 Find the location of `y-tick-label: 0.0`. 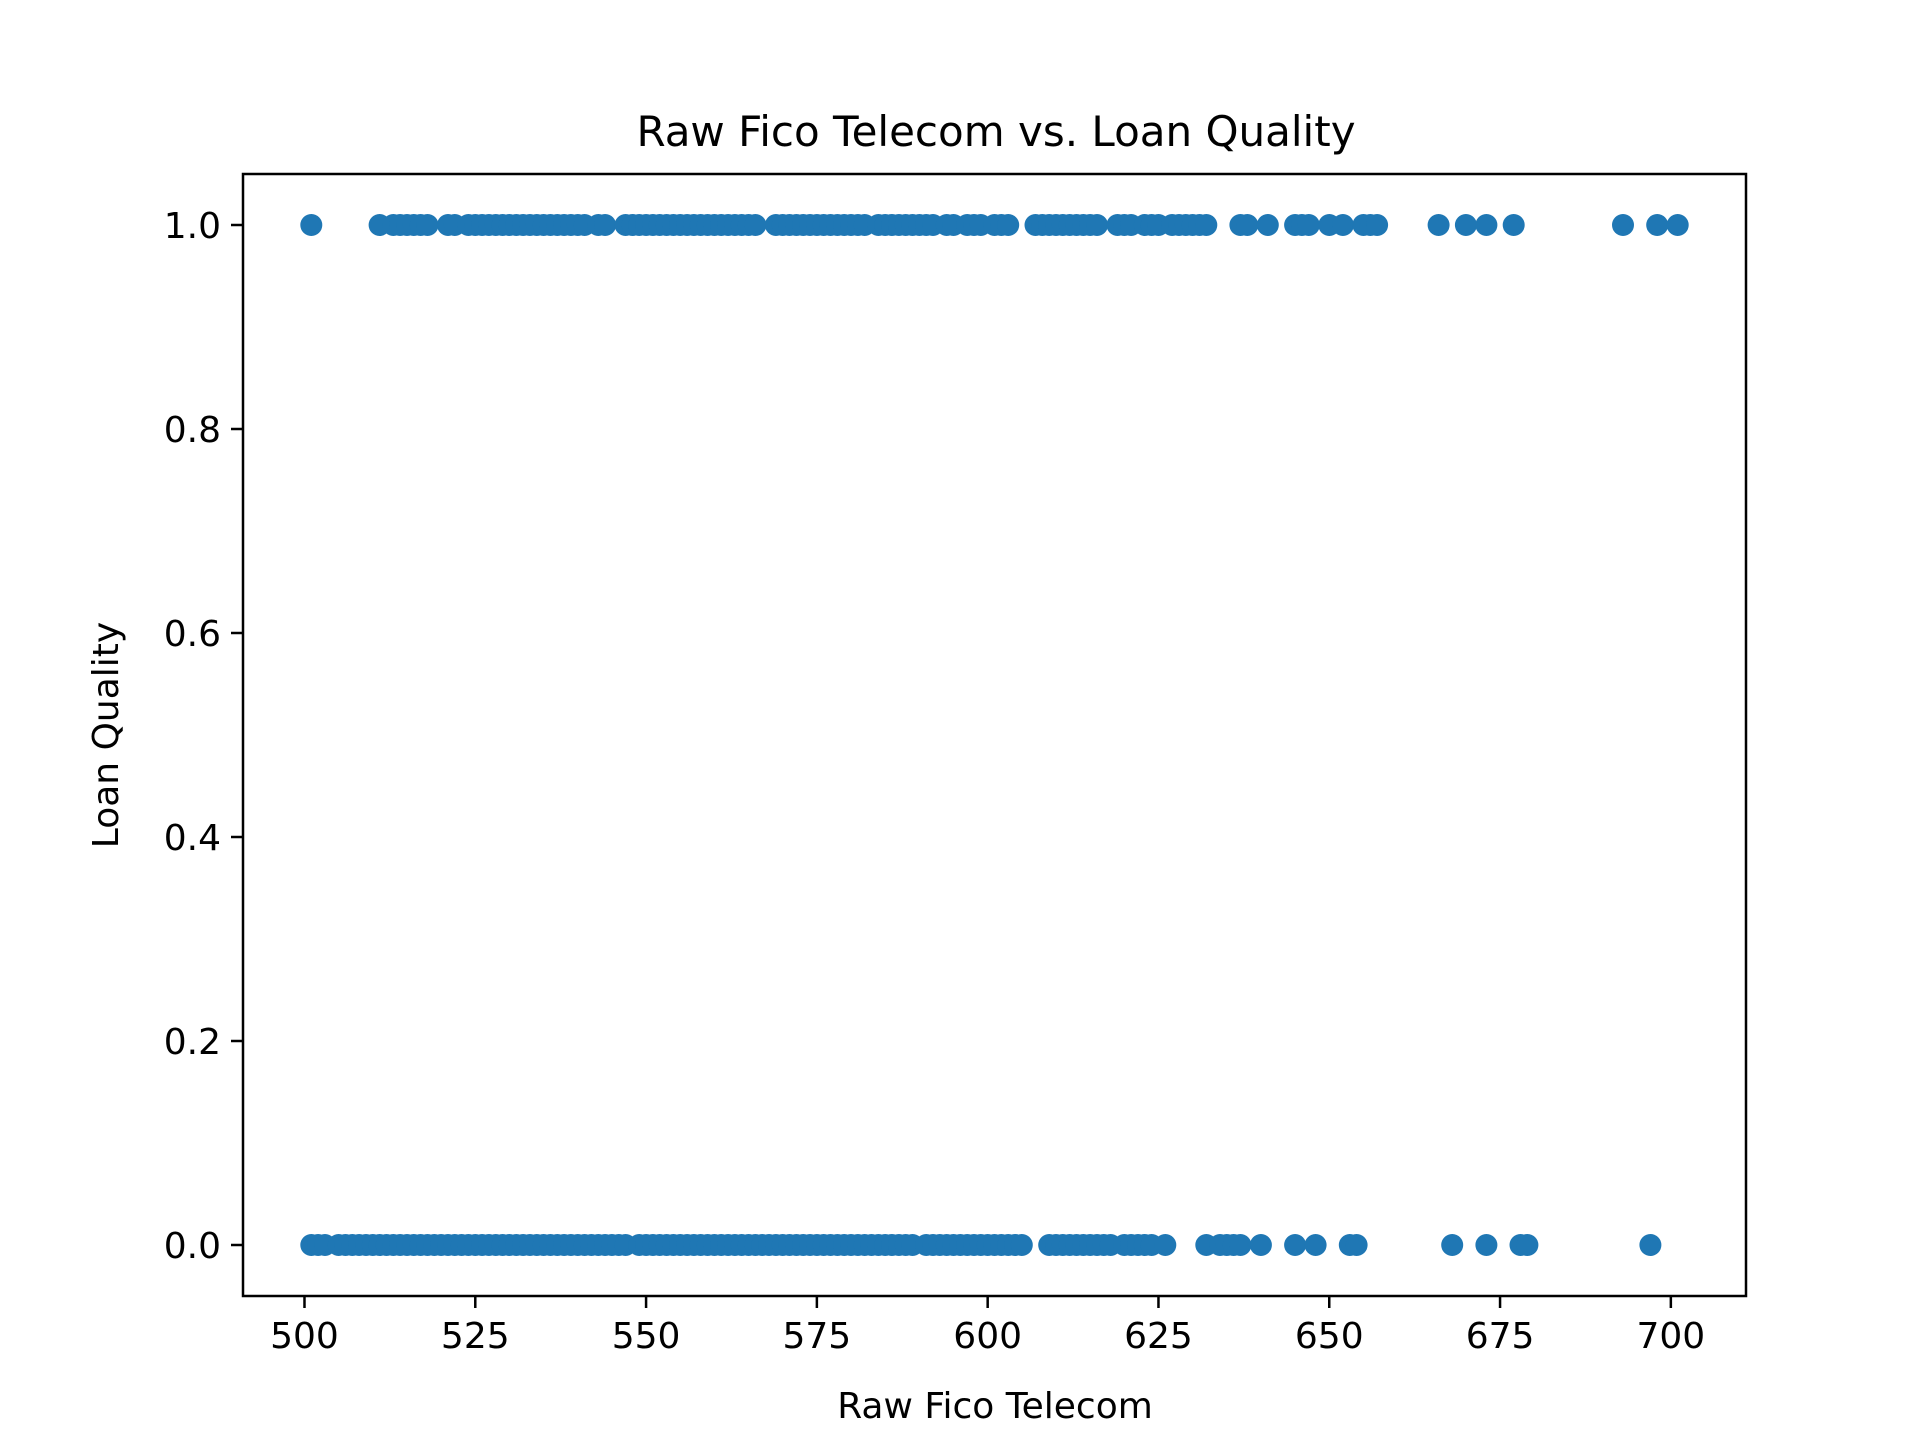

y-tick-label: 0.0 is located at coordinates (192, 1246).